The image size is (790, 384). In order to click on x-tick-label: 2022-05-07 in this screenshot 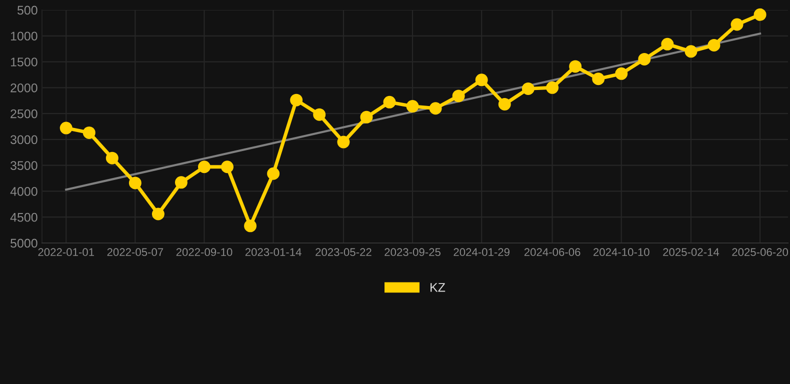, I will do `click(135, 252)`.